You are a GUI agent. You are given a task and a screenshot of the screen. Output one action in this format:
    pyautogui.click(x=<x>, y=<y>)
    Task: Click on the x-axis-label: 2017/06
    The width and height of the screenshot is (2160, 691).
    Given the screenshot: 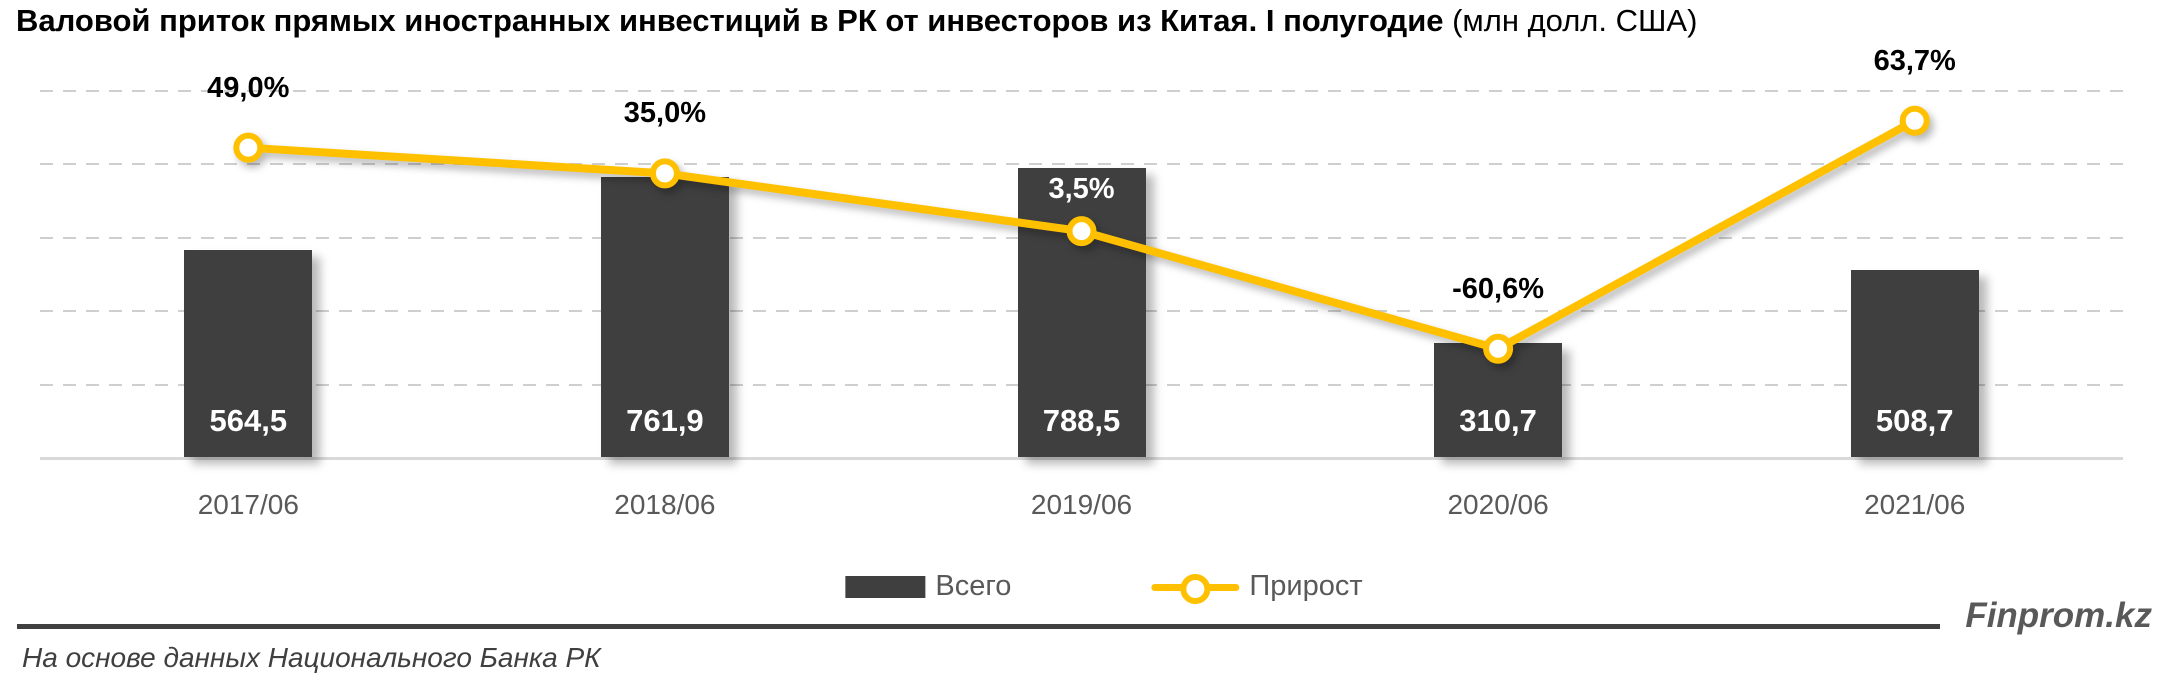 What is the action you would take?
    pyautogui.click(x=248, y=504)
    